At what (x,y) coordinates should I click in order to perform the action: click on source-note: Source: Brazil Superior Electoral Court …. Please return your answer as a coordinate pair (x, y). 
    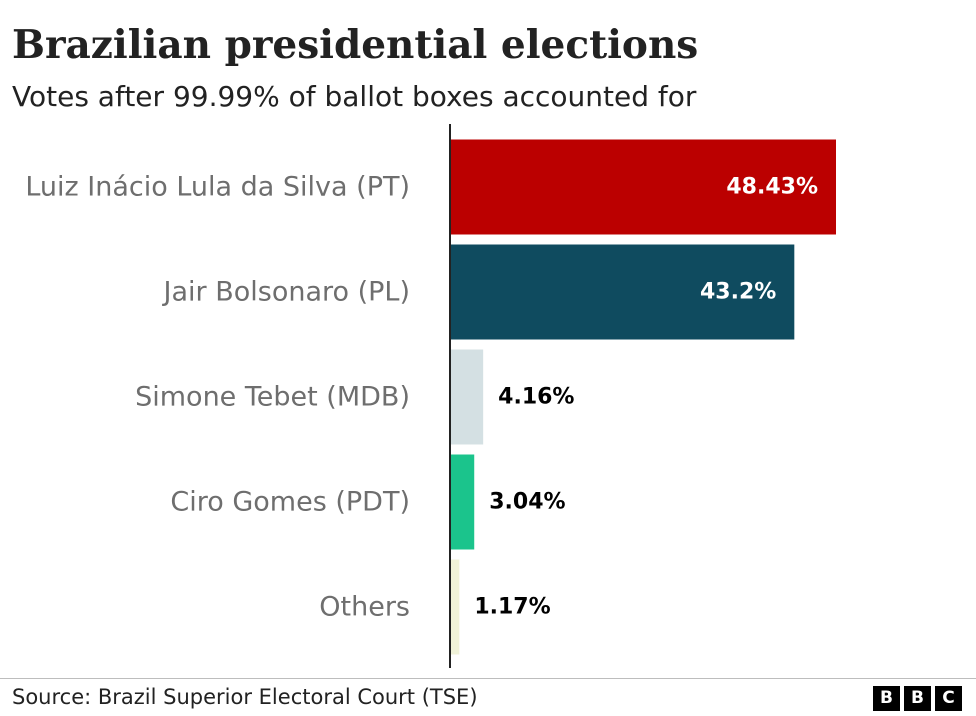
    Looking at the image, I should click on (245, 697).